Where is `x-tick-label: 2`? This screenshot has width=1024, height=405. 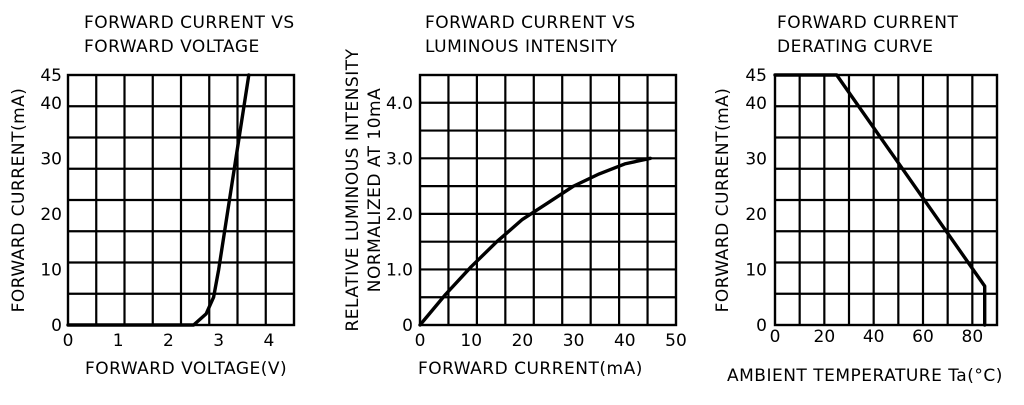
x-tick-label: 2 is located at coordinates (168, 341).